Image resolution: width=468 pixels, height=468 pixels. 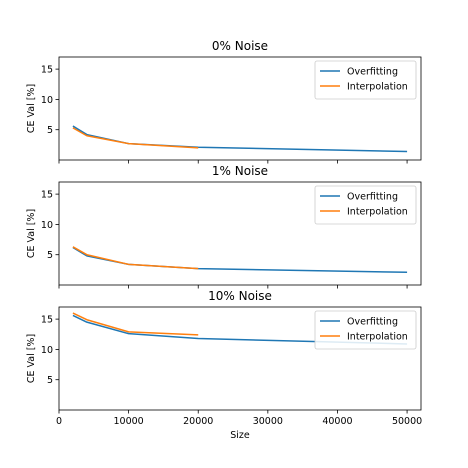 What do you see at coordinates (240, 435) in the screenshot?
I see `x-axis-label: Size` at bounding box center [240, 435].